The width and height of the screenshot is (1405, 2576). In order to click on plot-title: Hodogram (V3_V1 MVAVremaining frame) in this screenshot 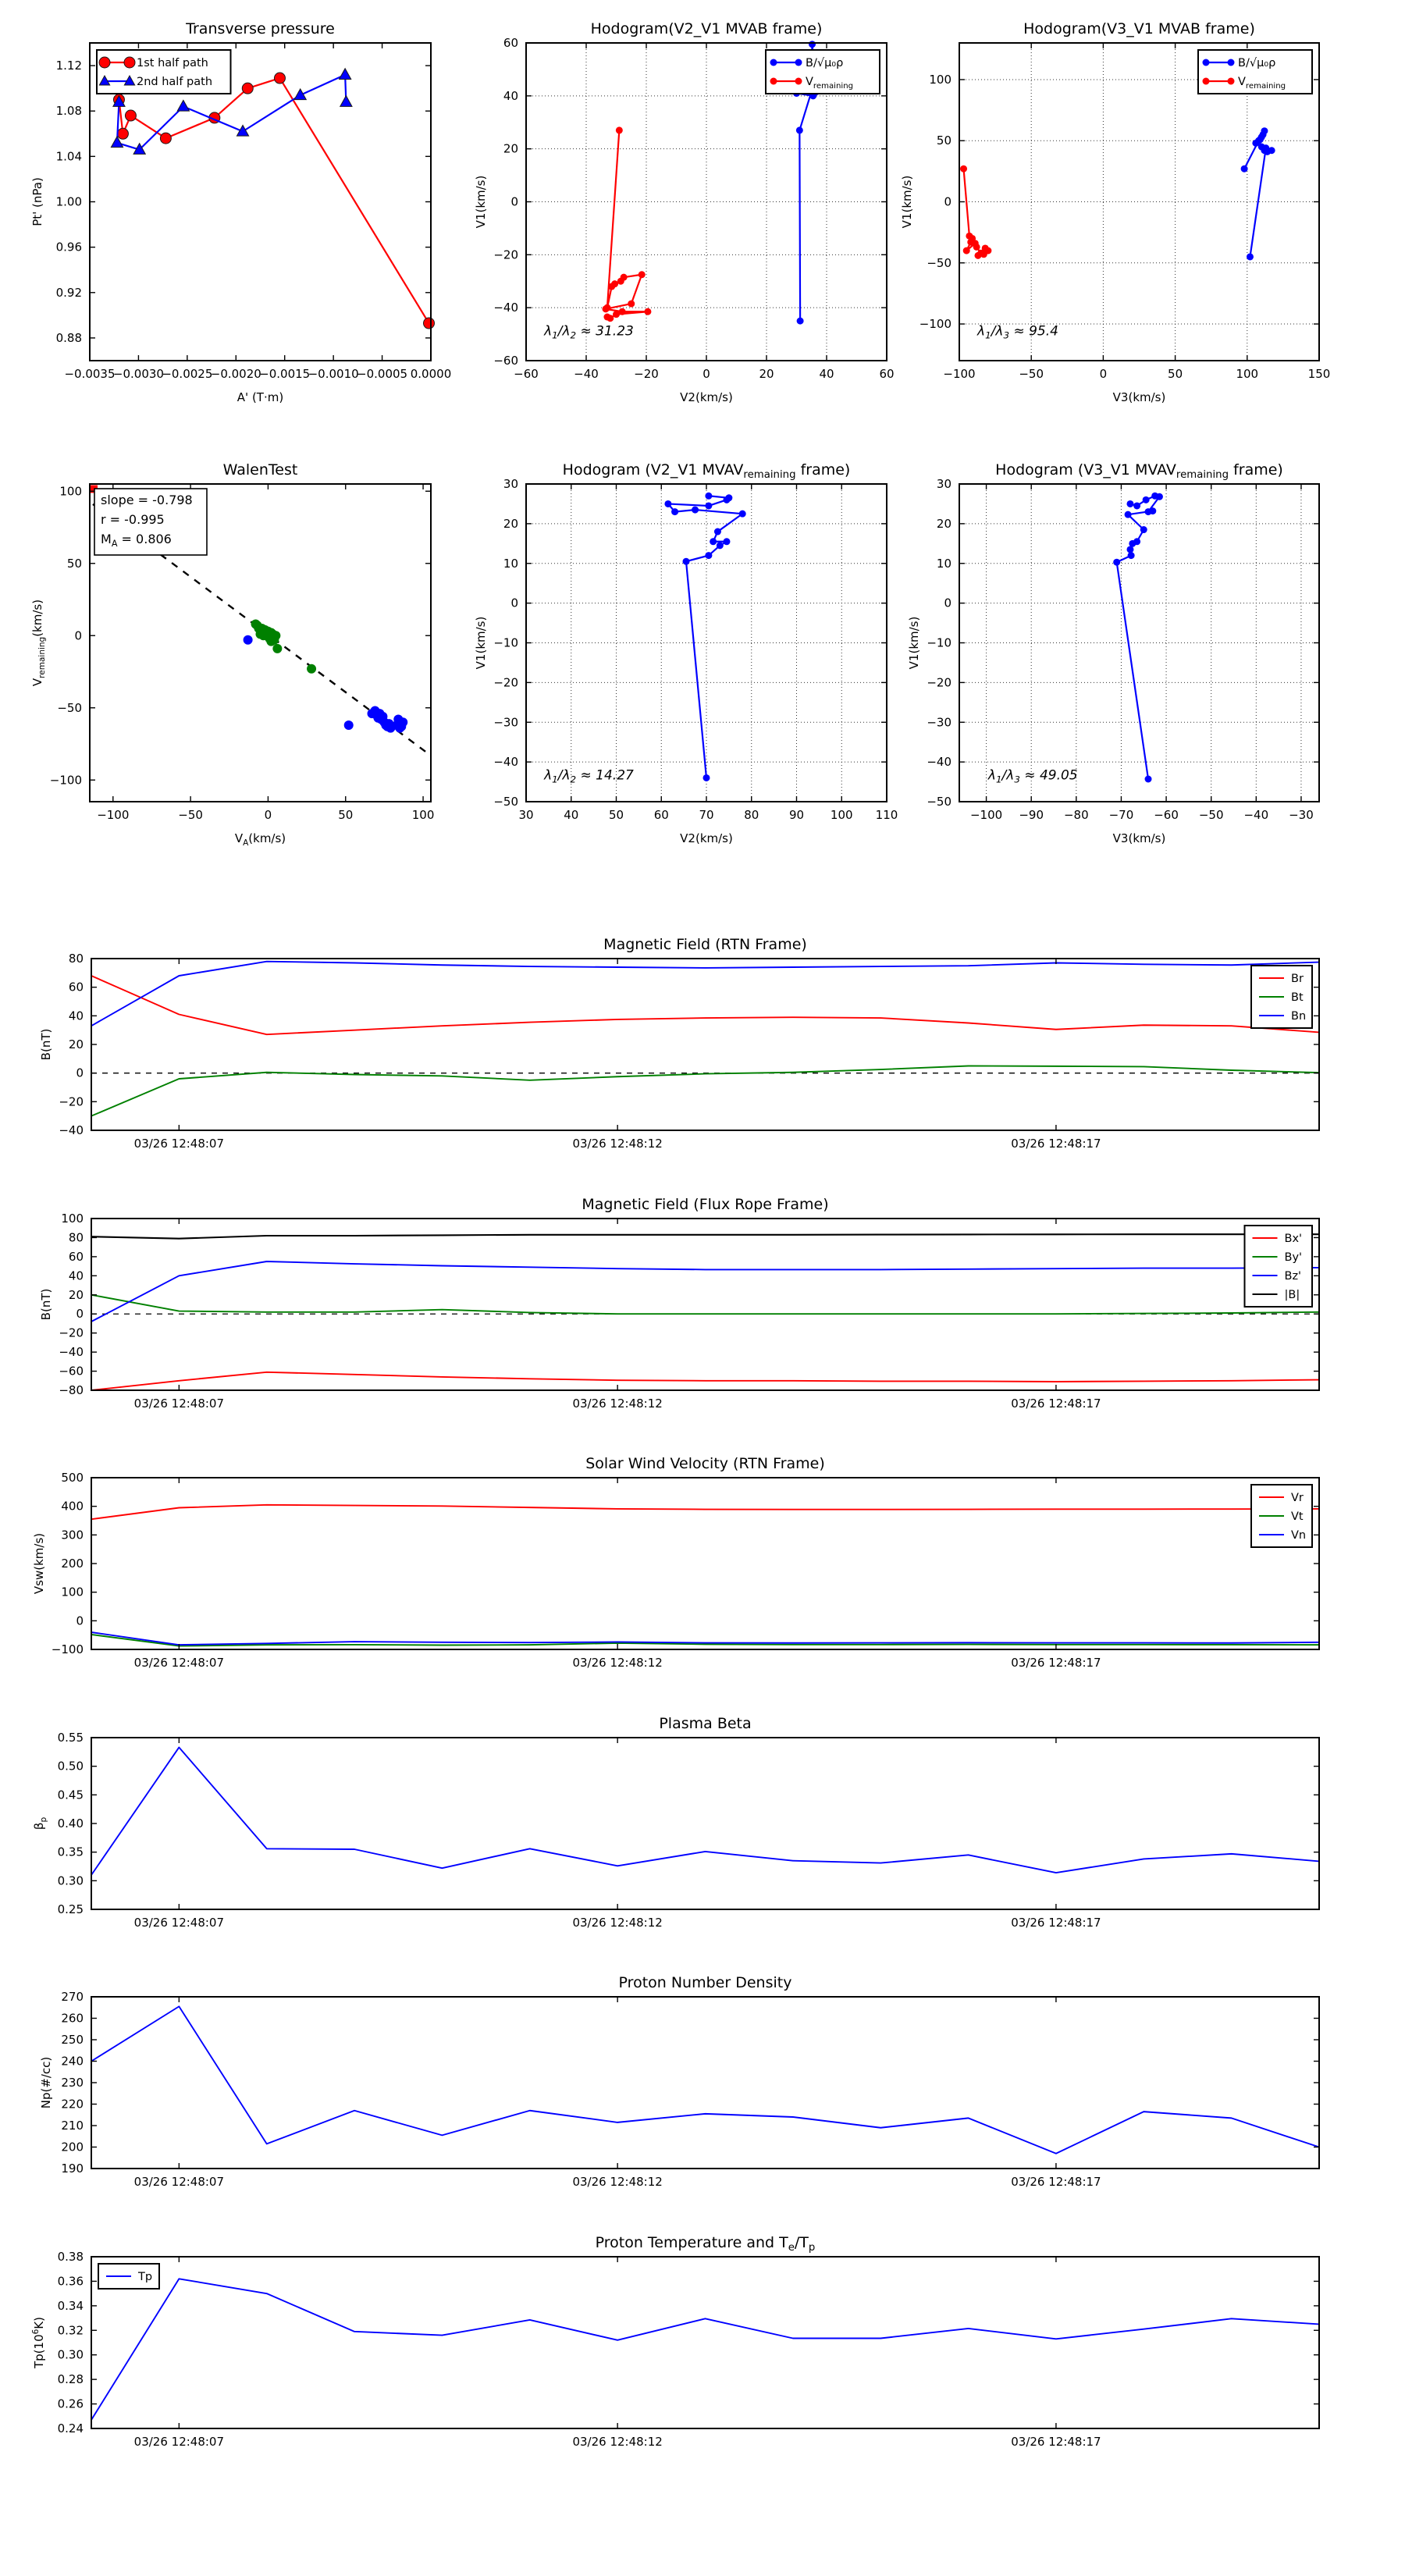, I will do `click(1139, 471)`.